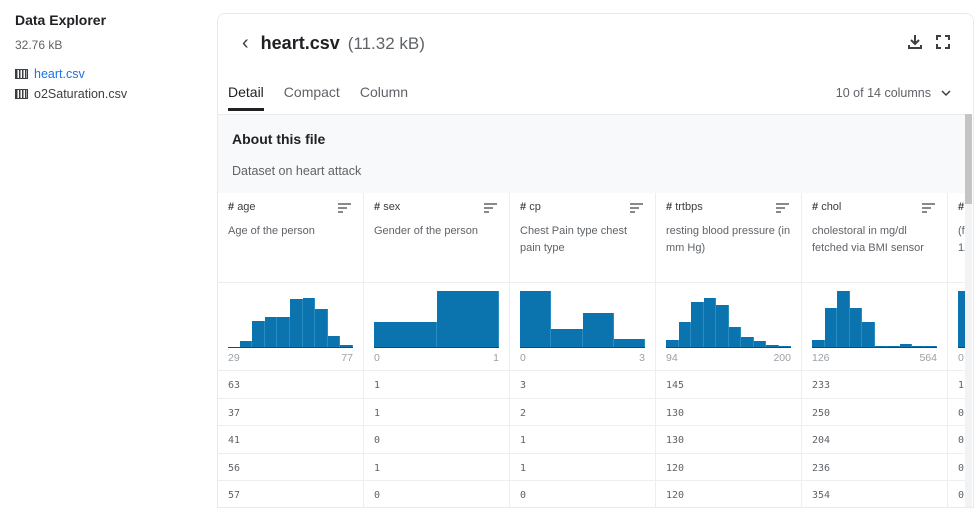 This screenshot has height=508, width=976. What do you see at coordinates (957, 238) in the screenshot?
I see `column-header: # fbs (fasting blood sugar > 120 mg/dl)` at bounding box center [957, 238].